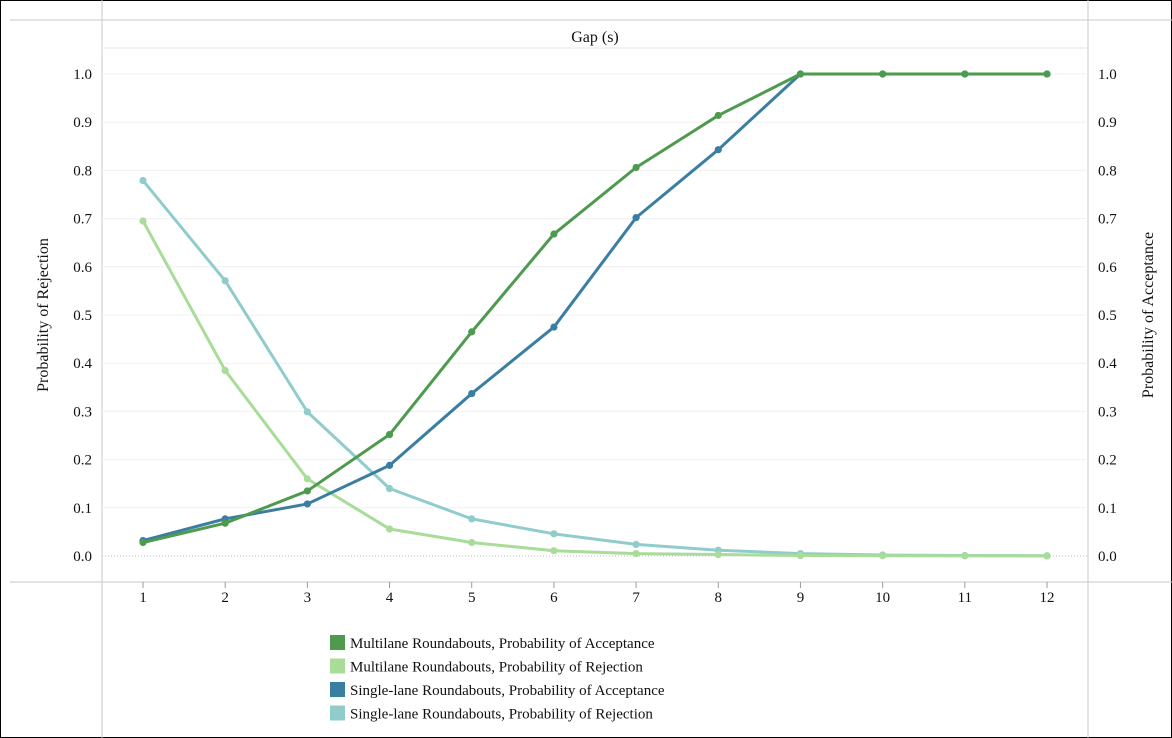 The image size is (1172, 738). Describe the element at coordinates (719, 598) in the screenshot. I see `x-tick-label: 8` at that location.